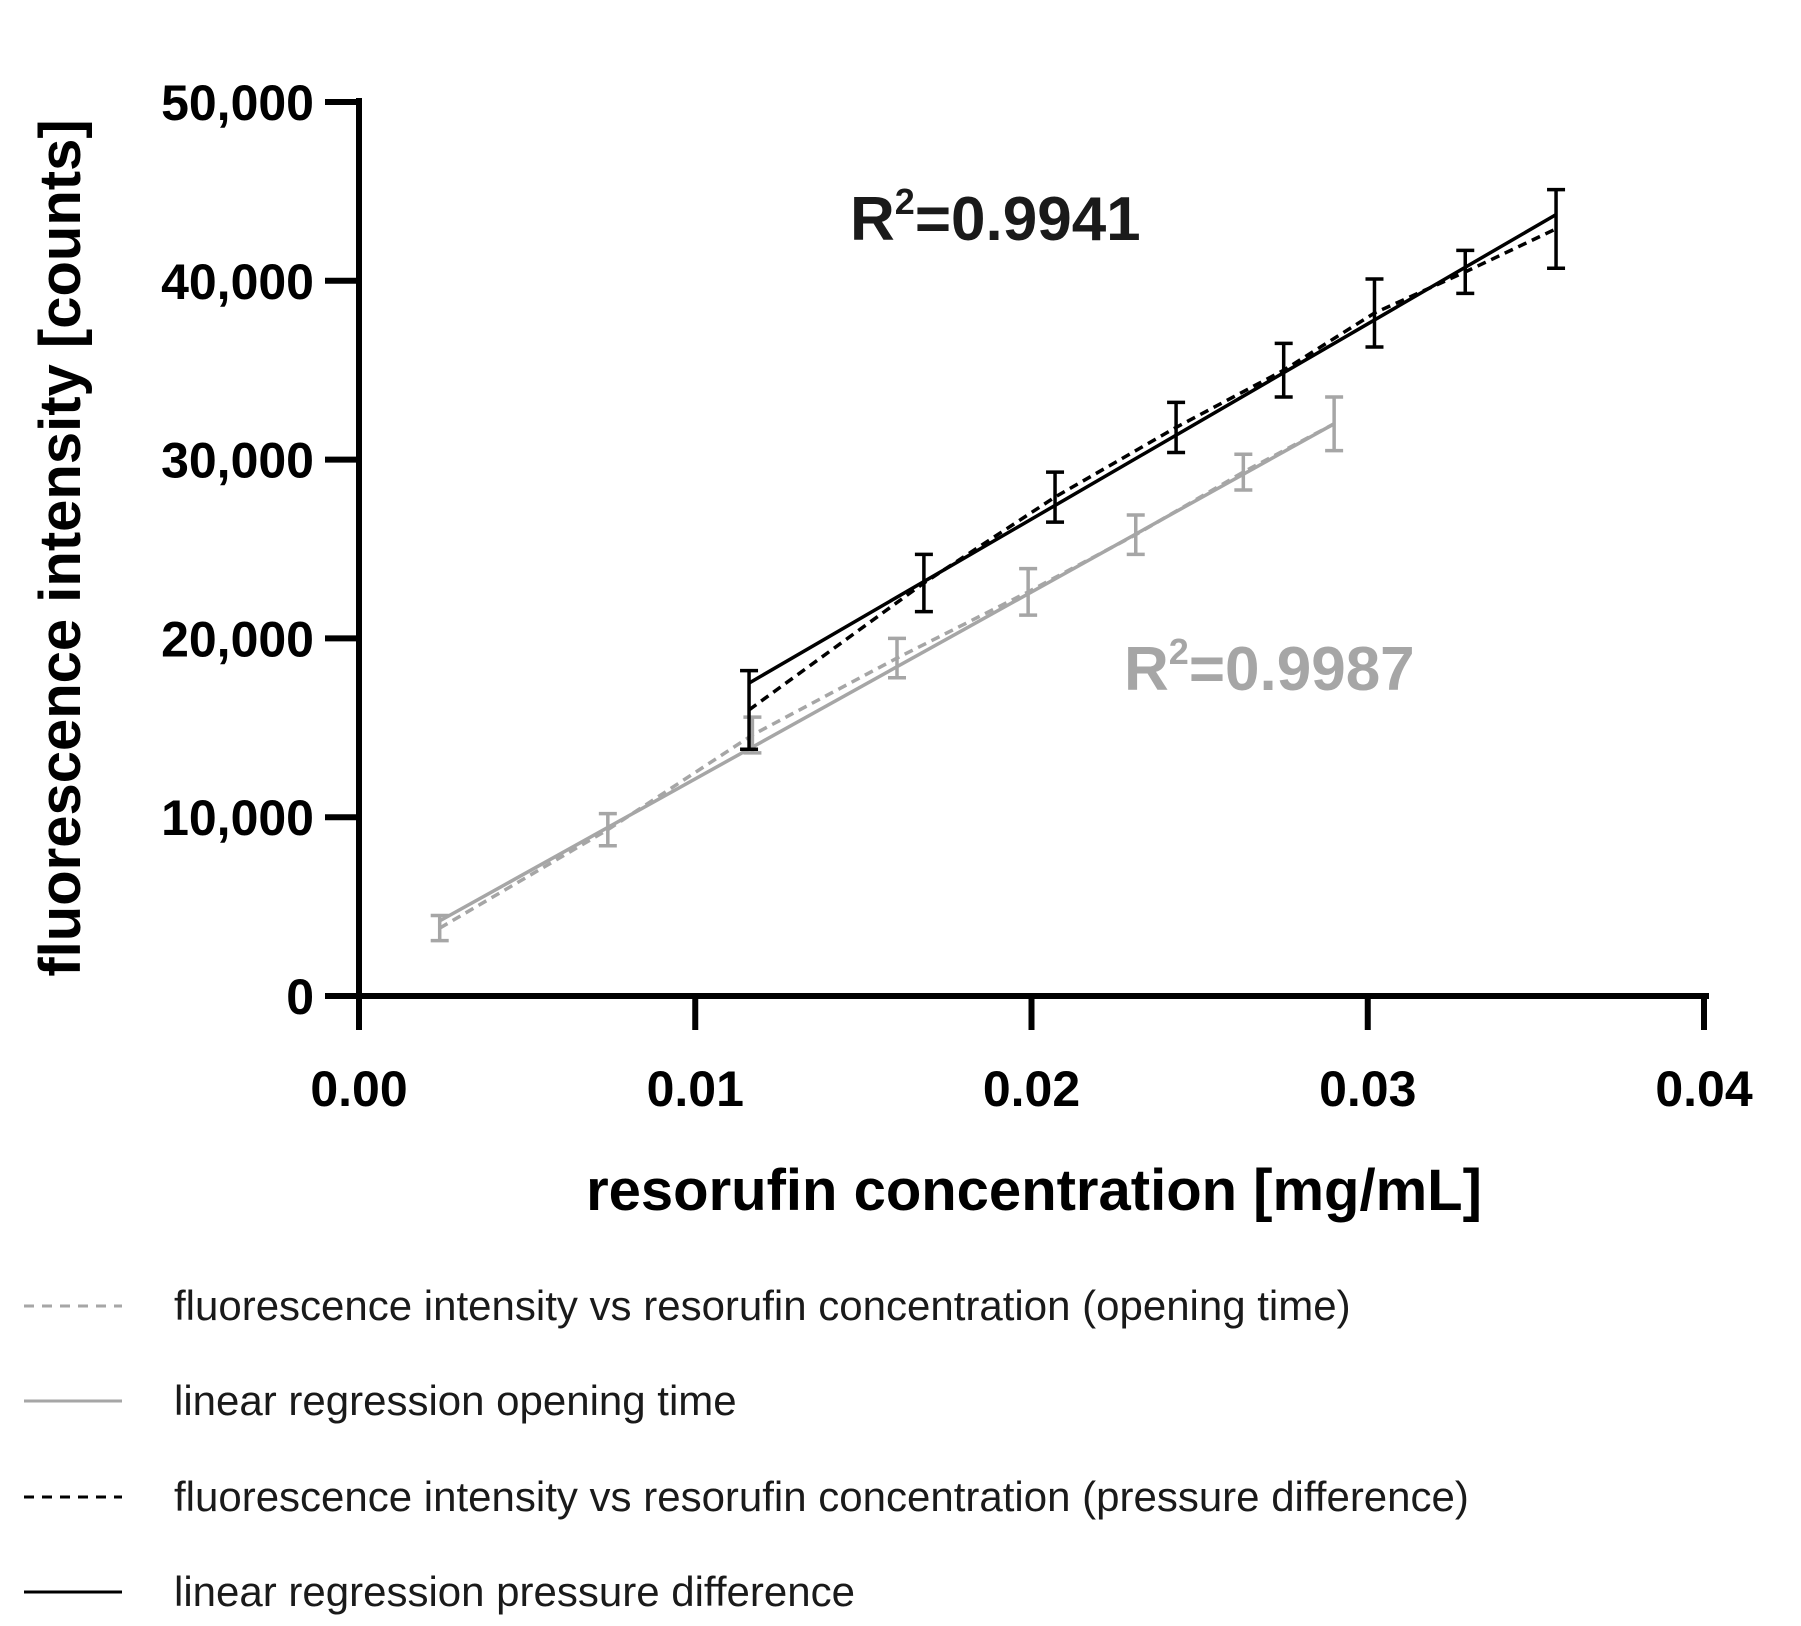  Describe the element at coordinates (1031, 1089) in the screenshot. I see `x-tick-label: 0.02` at that location.